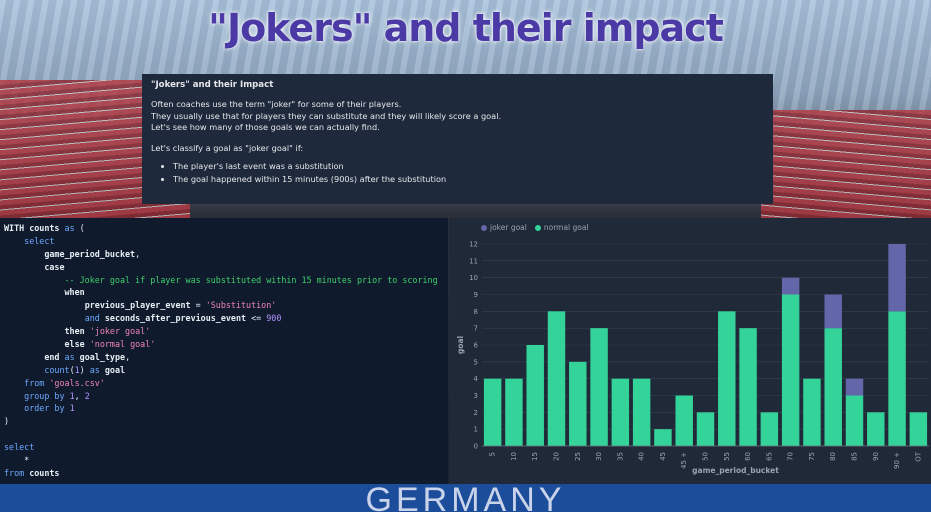  What do you see at coordinates (79, 395) in the screenshot?
I see `code-token: ,` at bounding box center [79, 395].